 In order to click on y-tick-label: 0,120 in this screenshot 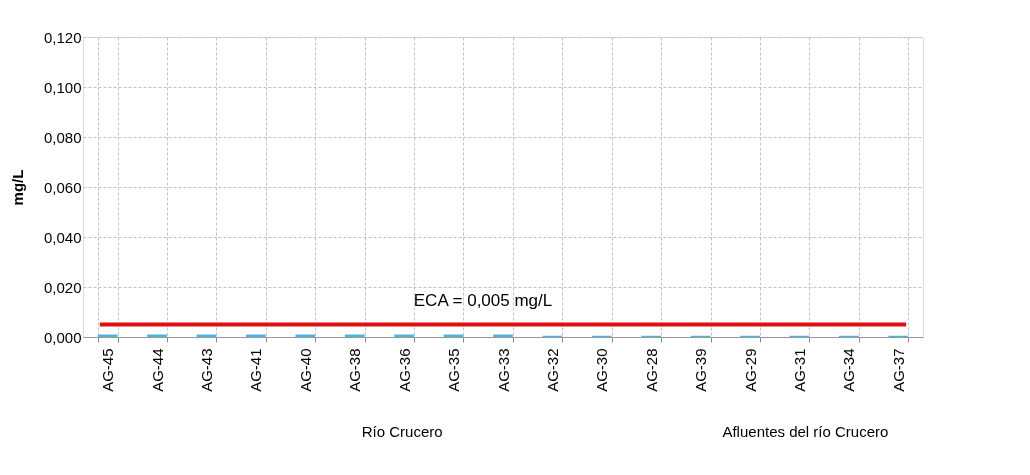, I will do `click(62, 37)`.